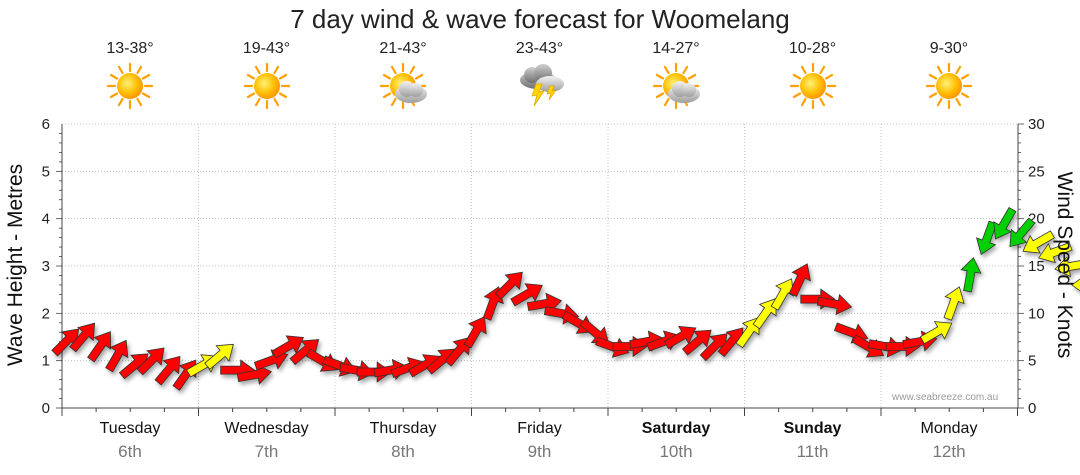  What do you see at coordinates (130, 451) in the screenshot?
I see `date-label: 6th` at bounding box center [130, 451].